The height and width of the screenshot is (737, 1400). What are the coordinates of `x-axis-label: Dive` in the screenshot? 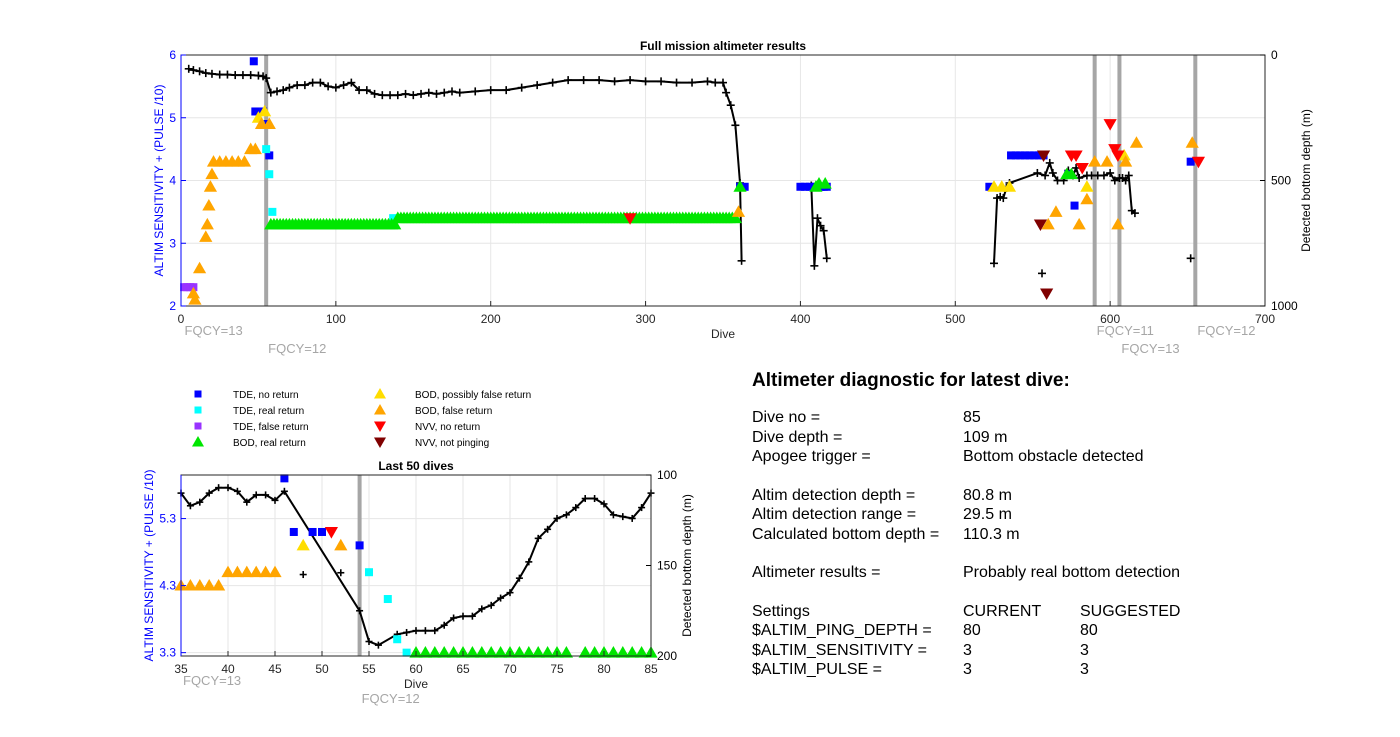 It's located at (723, 334).